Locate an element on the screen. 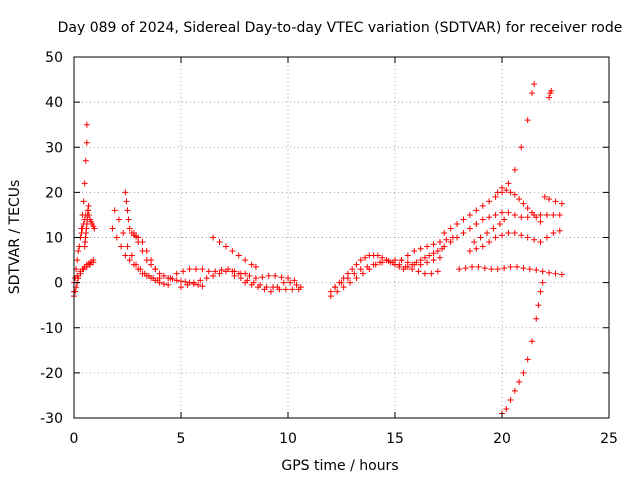 Image resolution: width=640 pixels, height=480 pixels. y-axis-label: SDTVAR / TECUs is located at coordinates (15, 237).